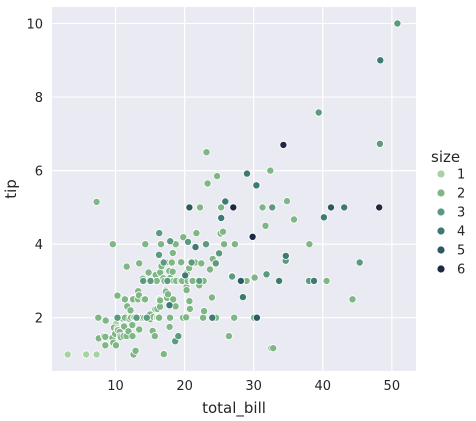 Image resolution: width=476 pixels, height=421 pixels. What do you see at coordinates (115, 386) in the screenshot?
I see `x-tick-label: 10` at bounding box center [115, 386].